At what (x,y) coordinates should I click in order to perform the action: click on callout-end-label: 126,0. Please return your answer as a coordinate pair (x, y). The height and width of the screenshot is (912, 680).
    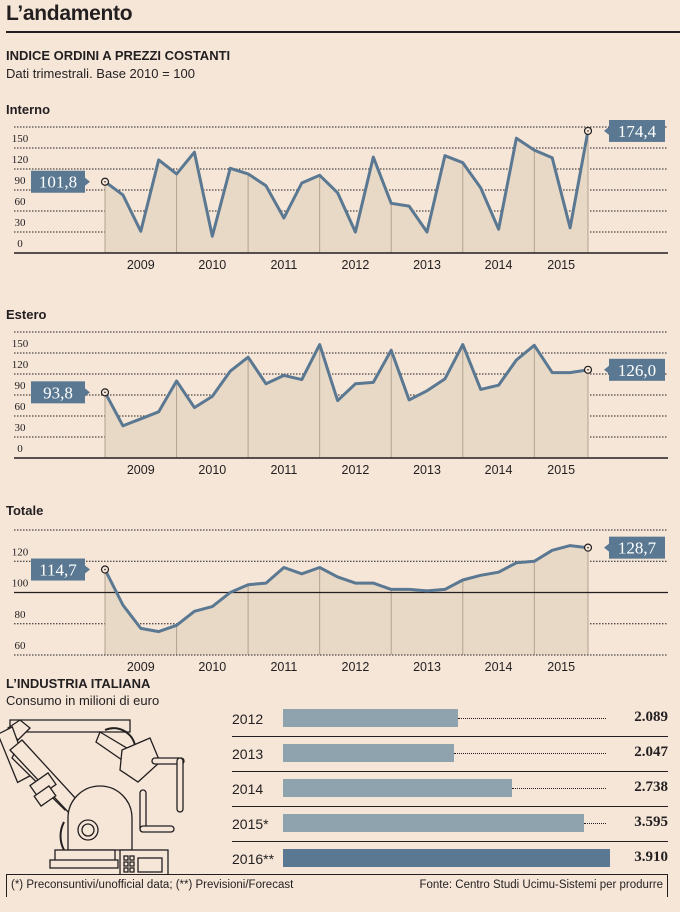
    Looking at the image, I should click on (637, 370).